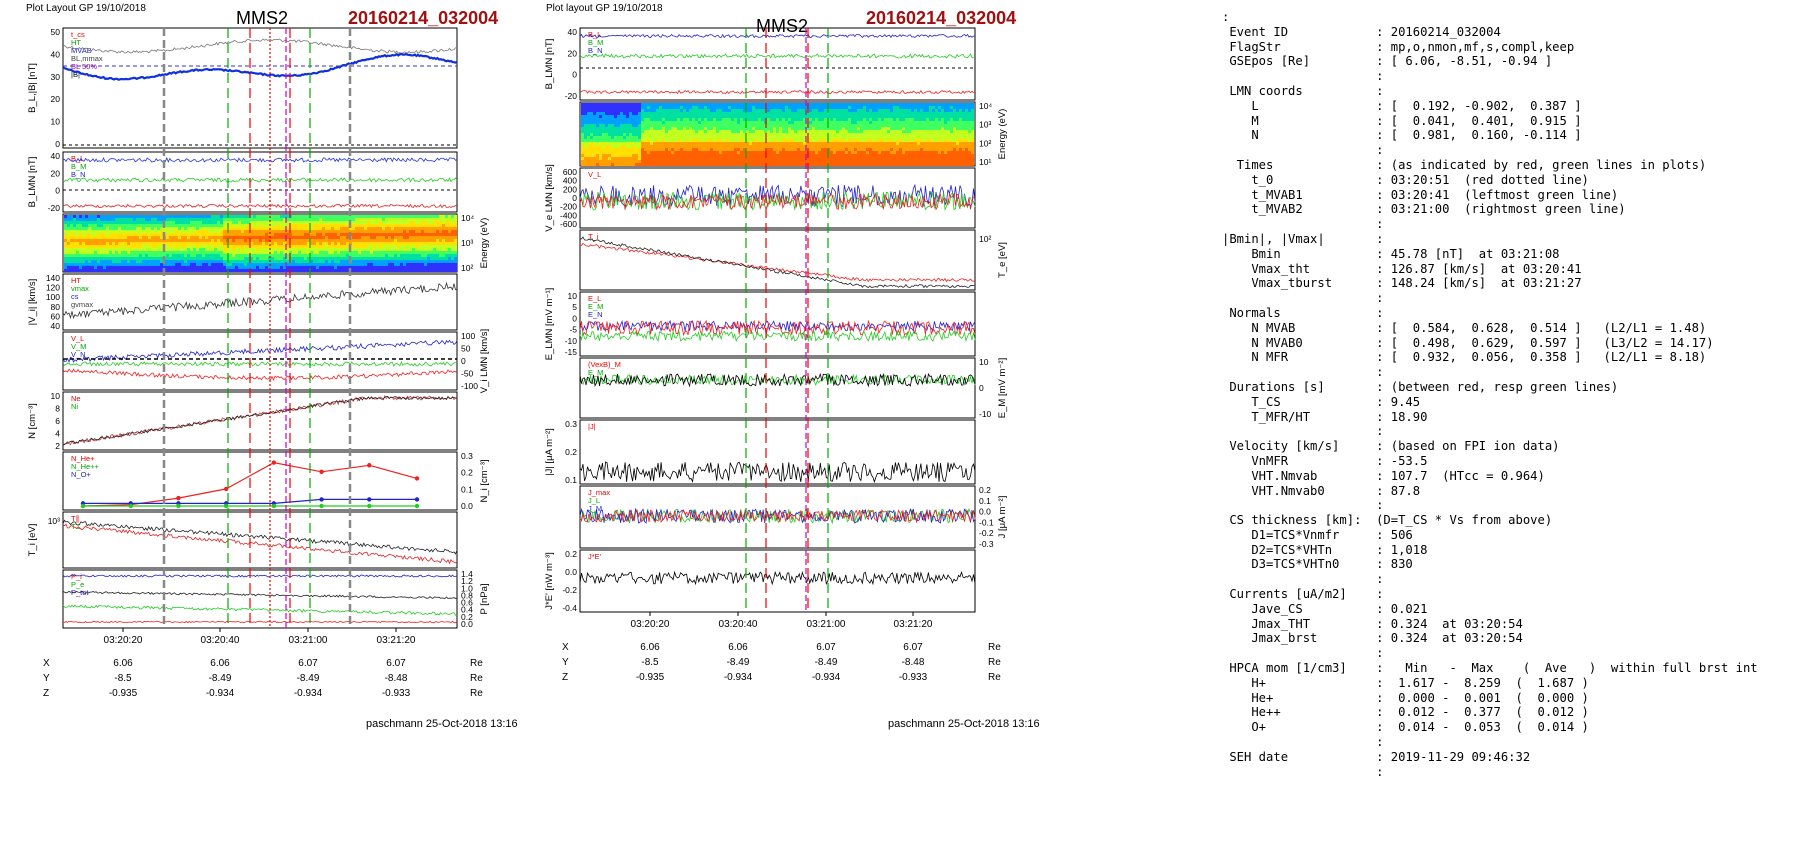  Describe the element at coordinates (56, 77) in the screenshot. I see `y-tick-label: 30` at that location.